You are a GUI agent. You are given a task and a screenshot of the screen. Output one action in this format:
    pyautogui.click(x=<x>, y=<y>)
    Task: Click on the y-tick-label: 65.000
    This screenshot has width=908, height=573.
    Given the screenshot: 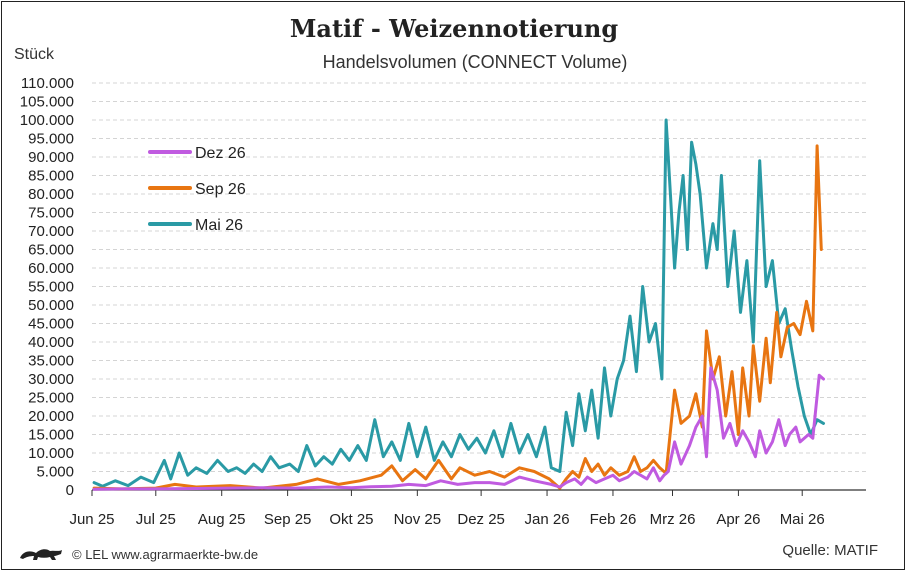 What is the action you would take?
    pyautogui.click(x=51, y=250)
    